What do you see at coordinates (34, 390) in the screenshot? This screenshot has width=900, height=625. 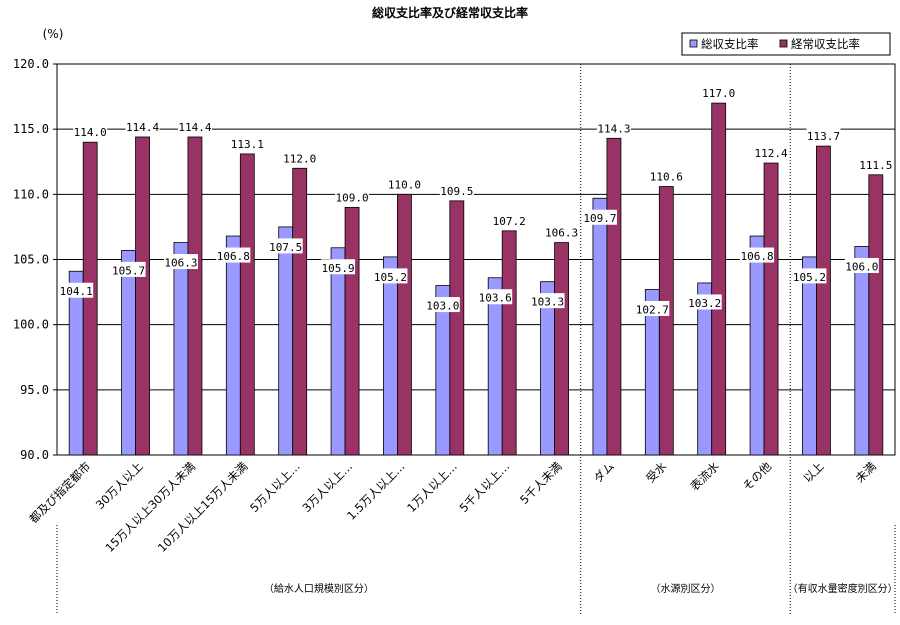 I see `y-tick-label: 95.0` at bounding box center [34, 390].